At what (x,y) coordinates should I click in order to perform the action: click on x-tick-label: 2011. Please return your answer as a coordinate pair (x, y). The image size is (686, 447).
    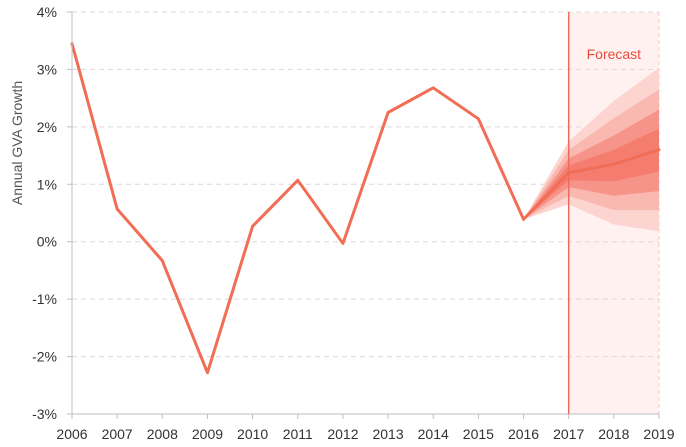
    Looking at the image, I should click on (298, 434).